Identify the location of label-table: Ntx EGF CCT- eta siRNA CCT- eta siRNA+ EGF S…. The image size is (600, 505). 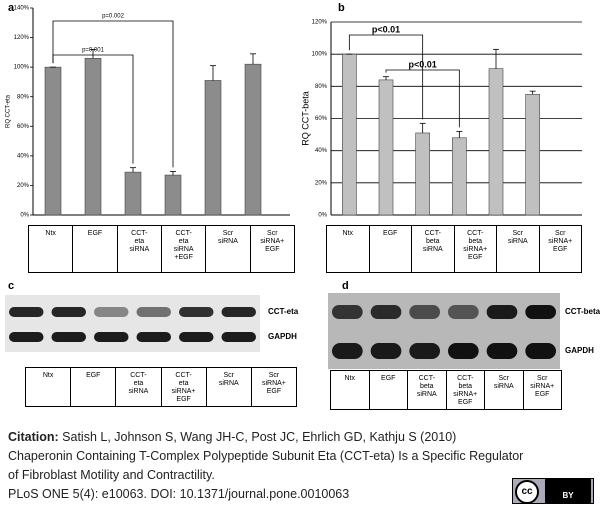
(161, 387).